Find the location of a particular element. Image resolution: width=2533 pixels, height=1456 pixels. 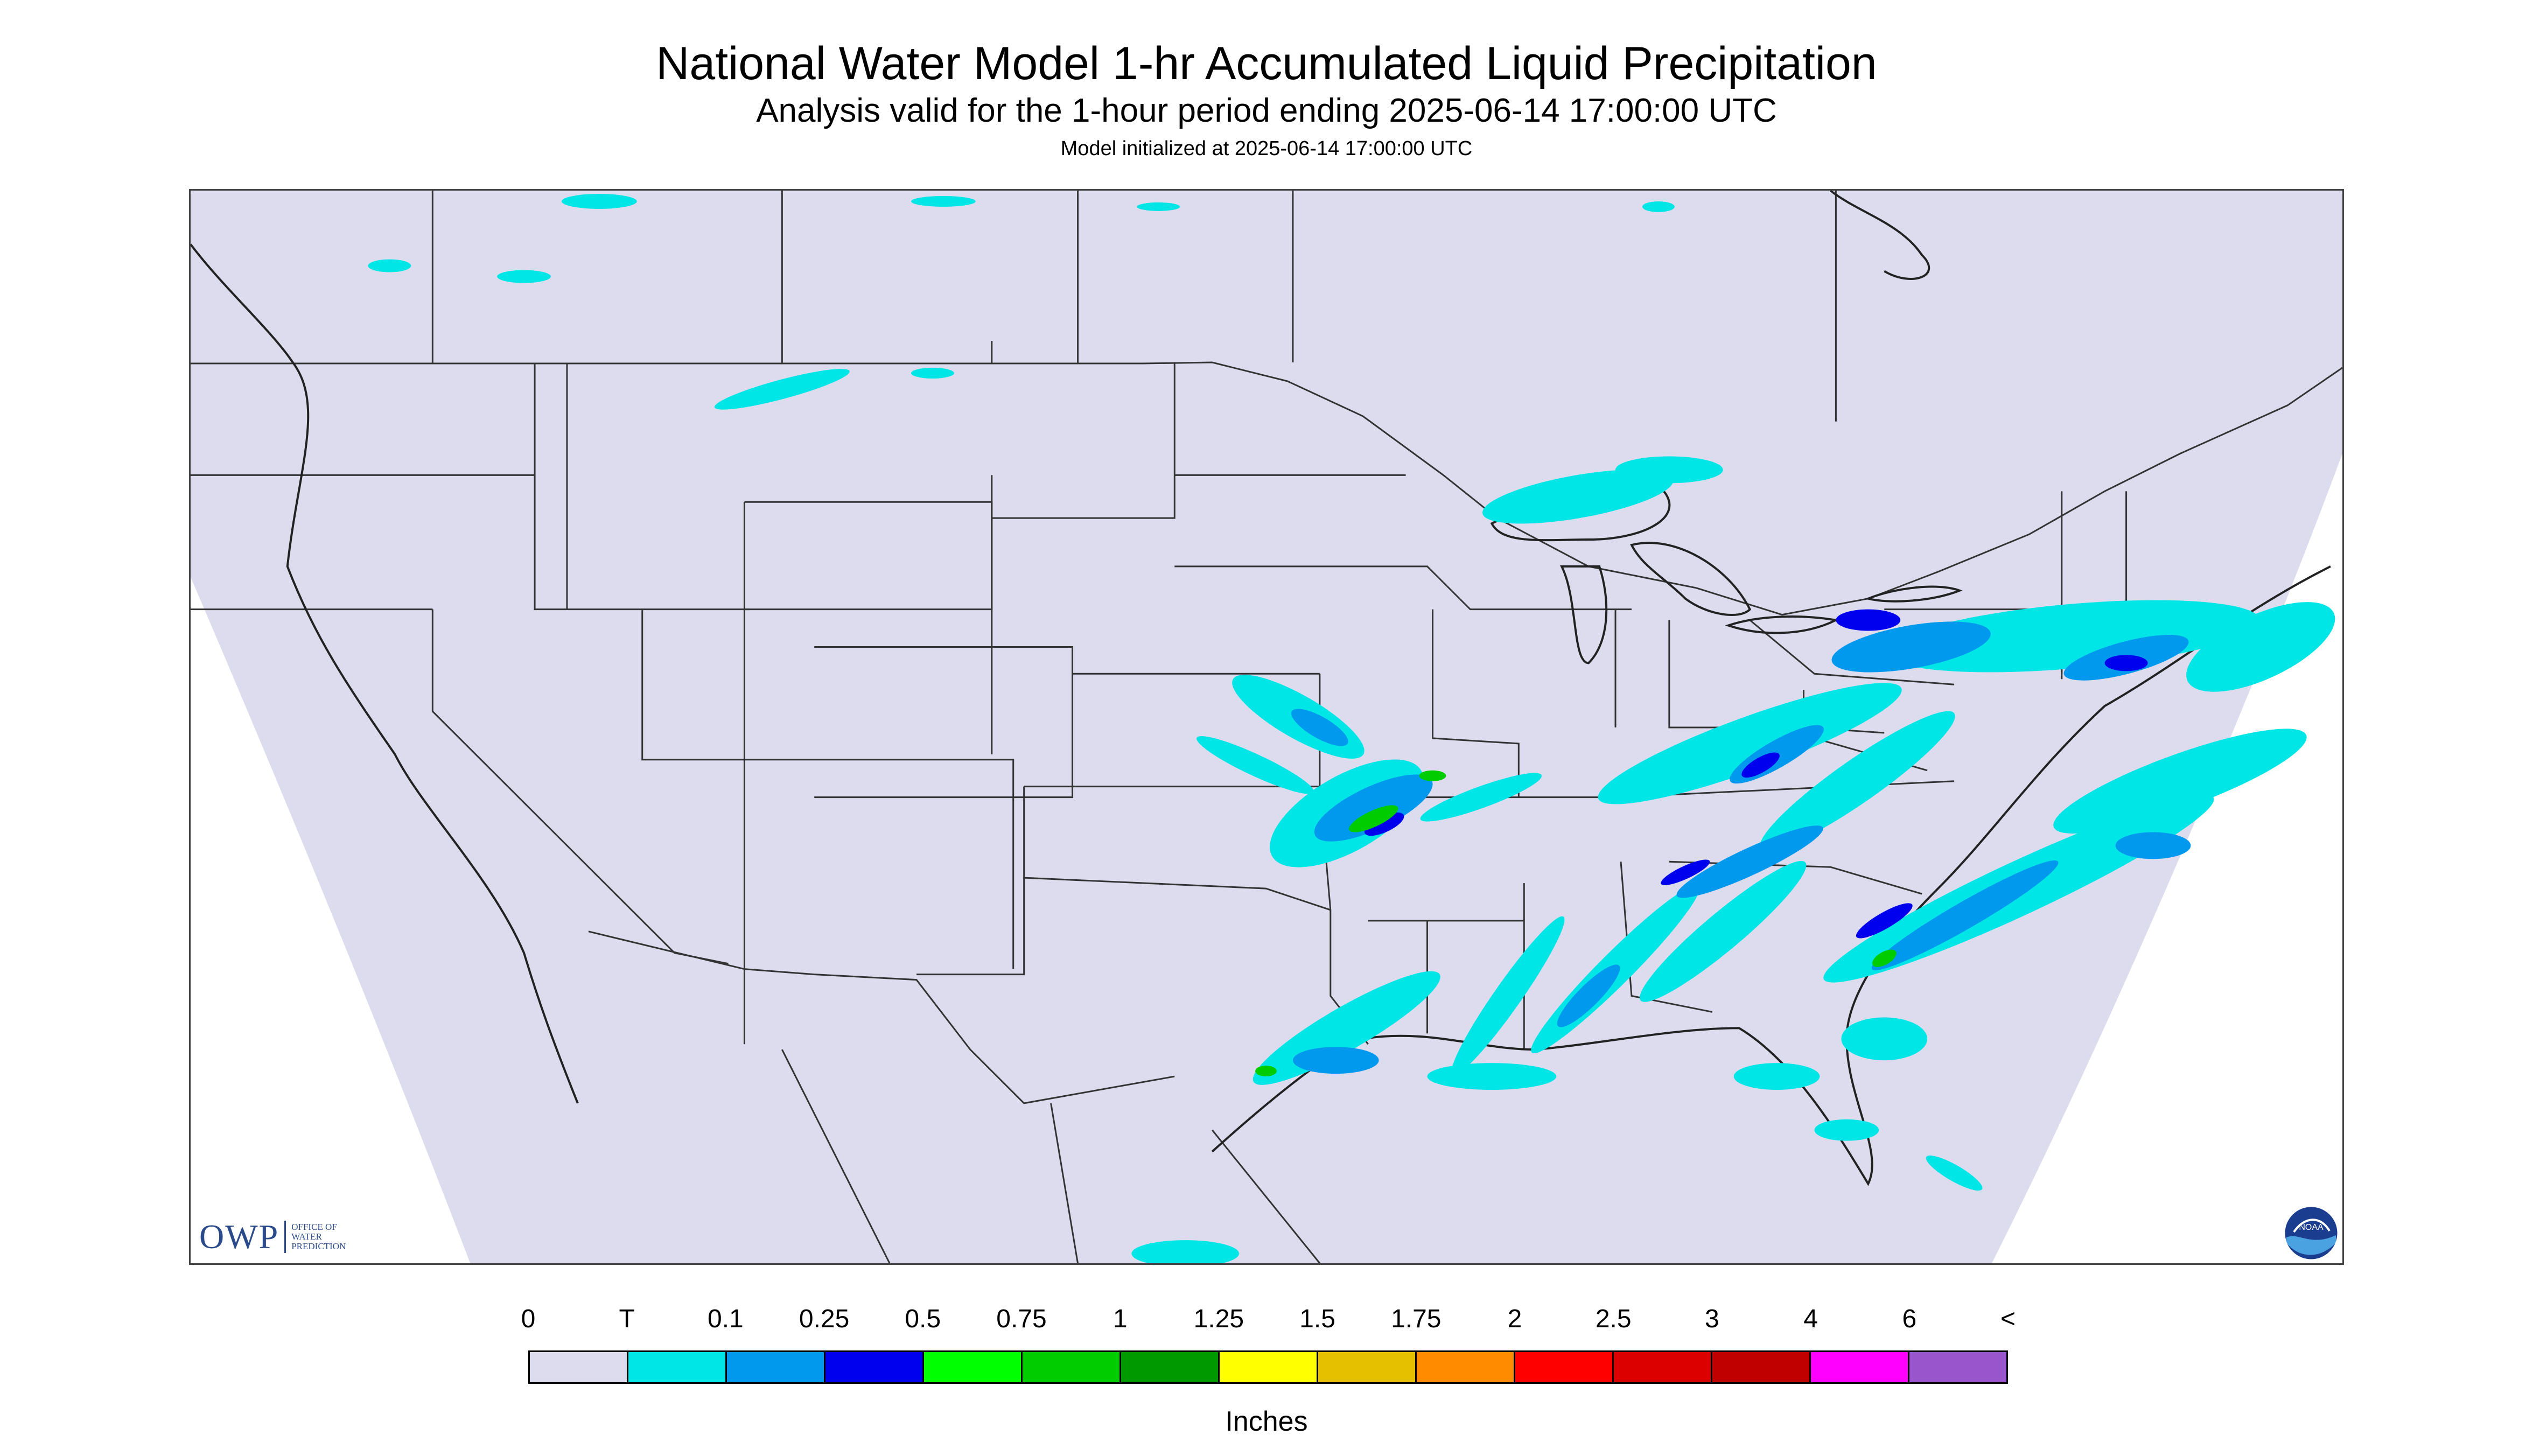

legend-tick-label: 0.75 is located at coordinates (1022, 1319).